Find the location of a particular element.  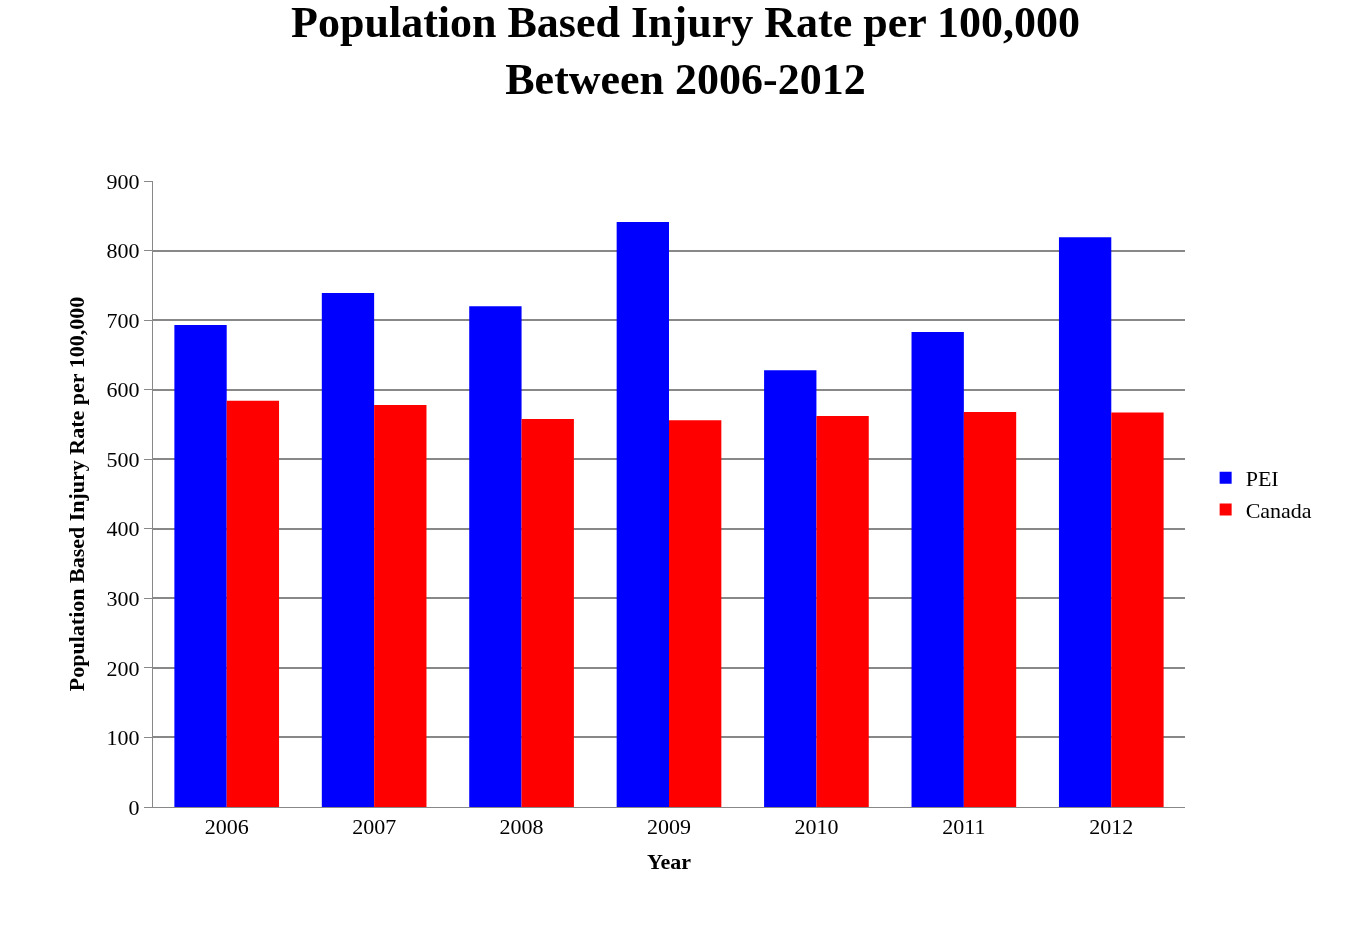

y-tick-label: 200 is located at coordinates (123, 668).